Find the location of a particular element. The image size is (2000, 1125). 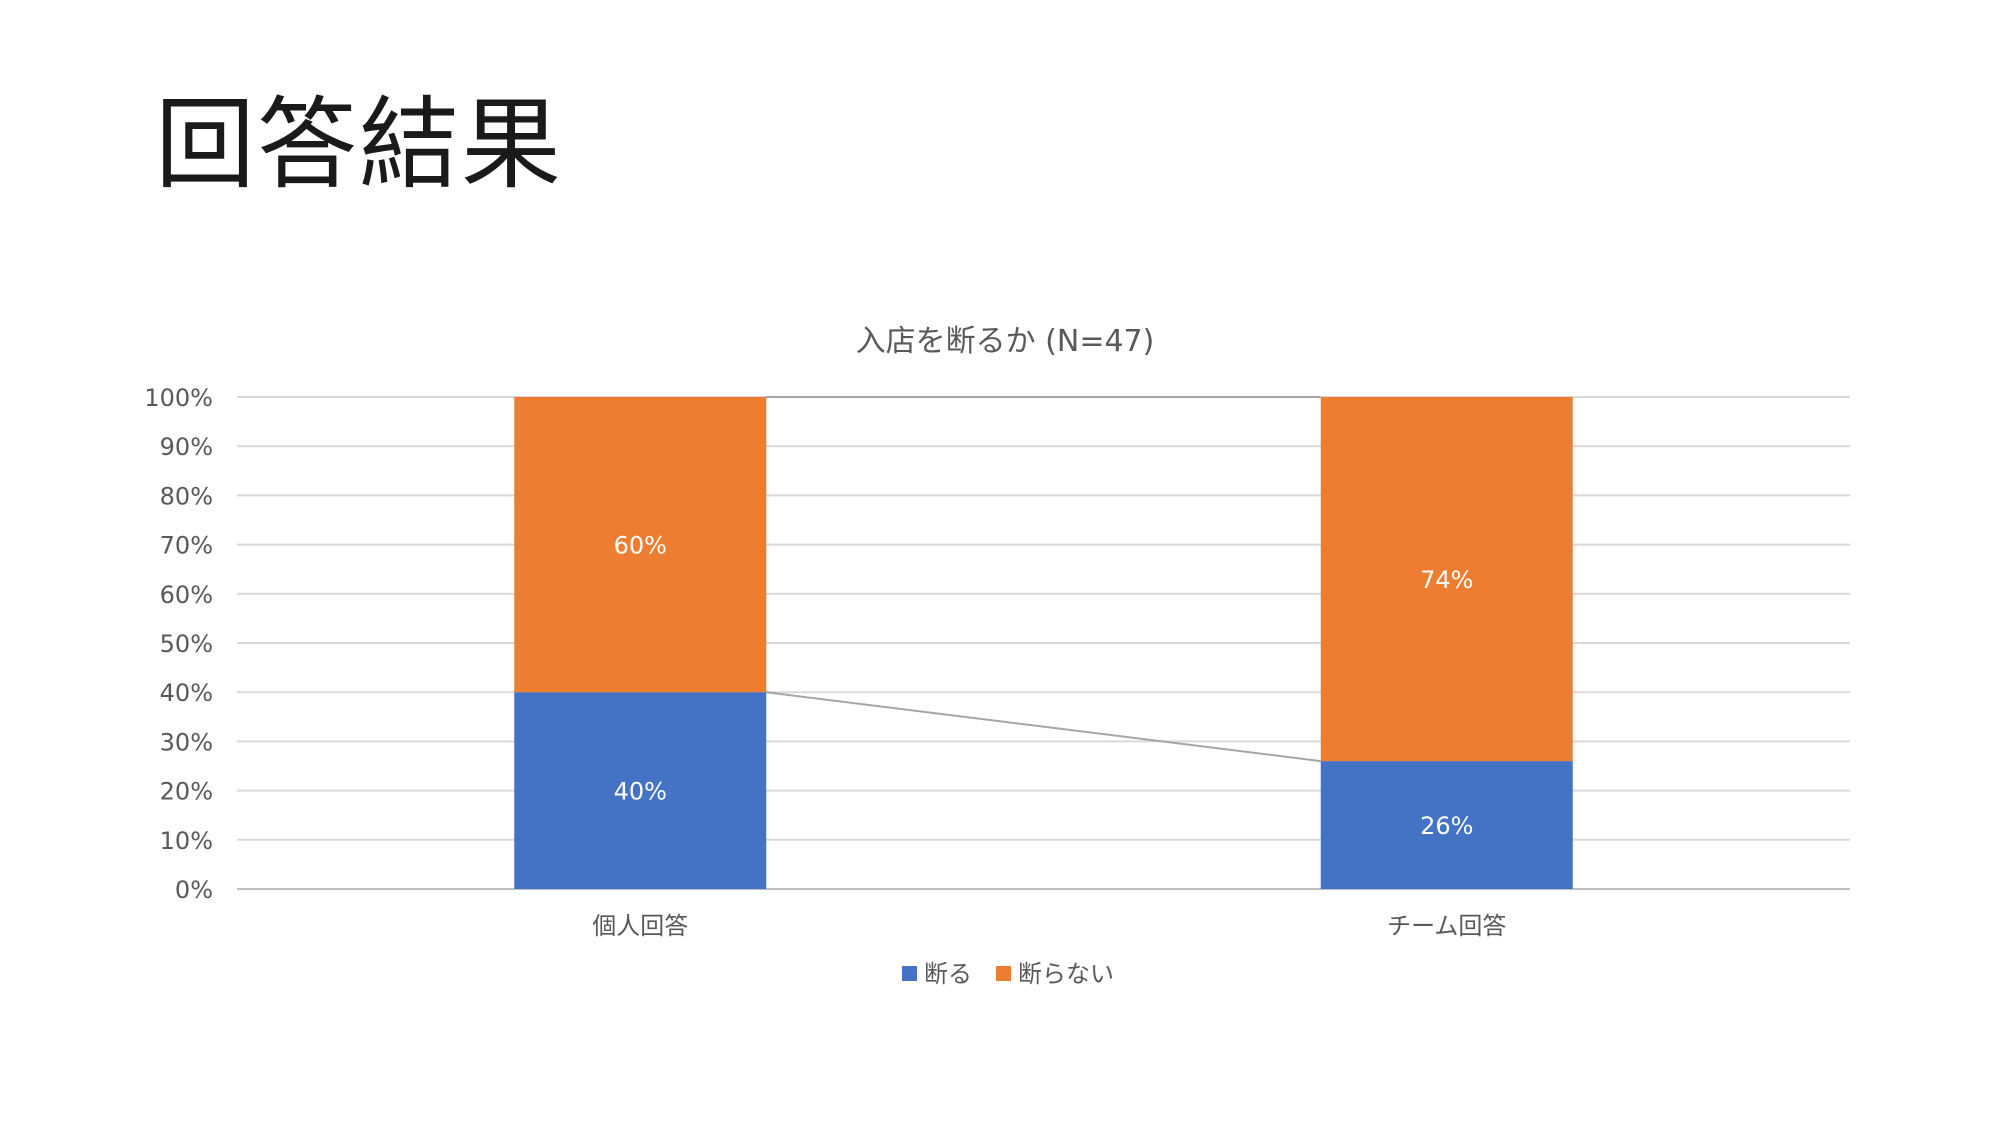

y-tick-label: 20% is located at coordinates (186, 792).